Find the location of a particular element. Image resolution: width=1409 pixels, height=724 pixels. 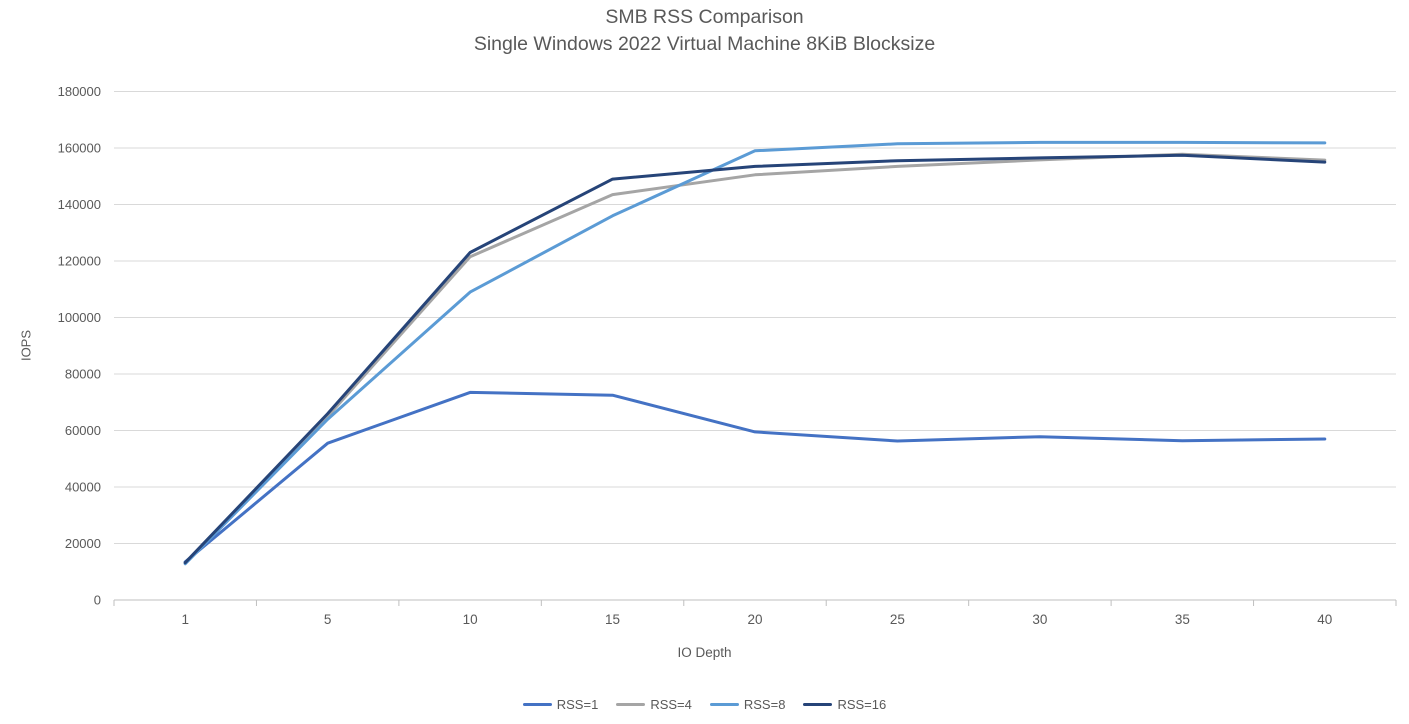

x-tick-label: 5 is located at coordinates (328, 619).